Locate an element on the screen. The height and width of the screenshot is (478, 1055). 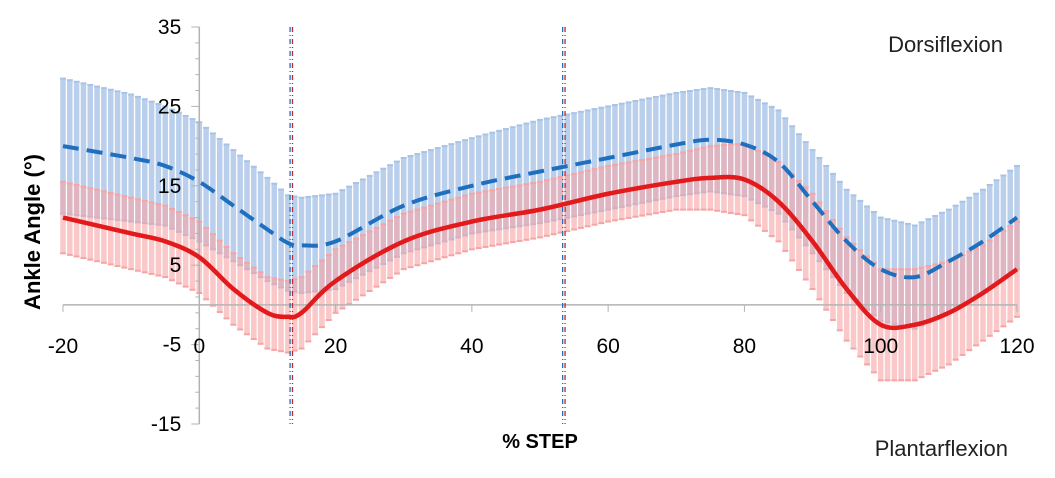
y-tick-label: 15 is located at coordinates (169, 186).